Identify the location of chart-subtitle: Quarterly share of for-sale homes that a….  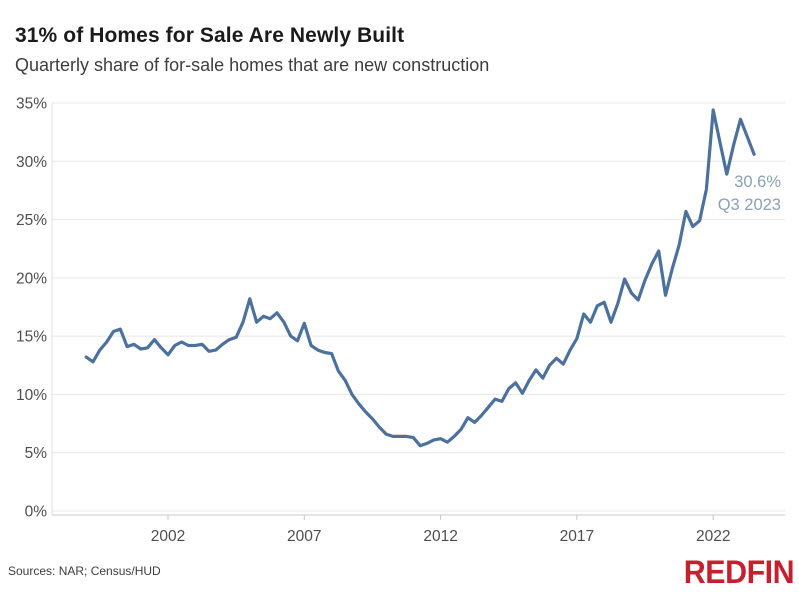
(252, 65).